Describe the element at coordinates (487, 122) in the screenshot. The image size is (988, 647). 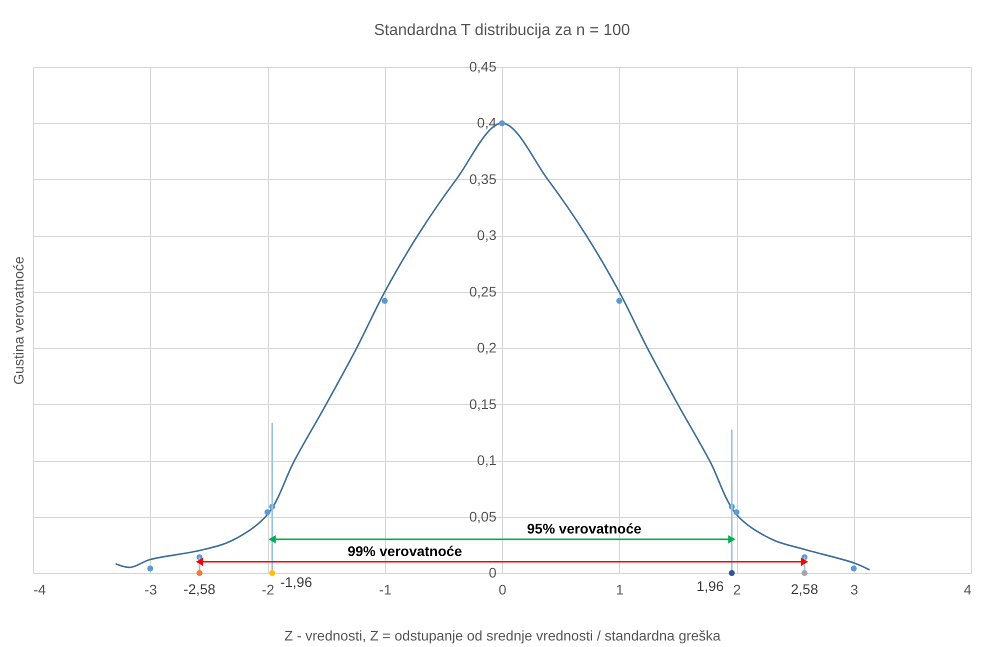
I see `y-tick-label: 0,4` at that location.